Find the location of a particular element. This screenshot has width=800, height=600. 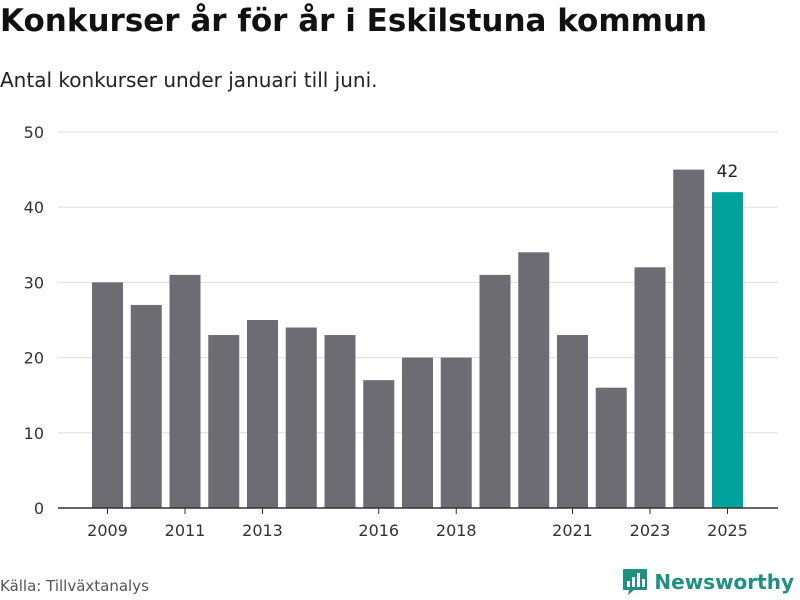

y-tick-label-40: 40 is located at coordinates (34, 207).